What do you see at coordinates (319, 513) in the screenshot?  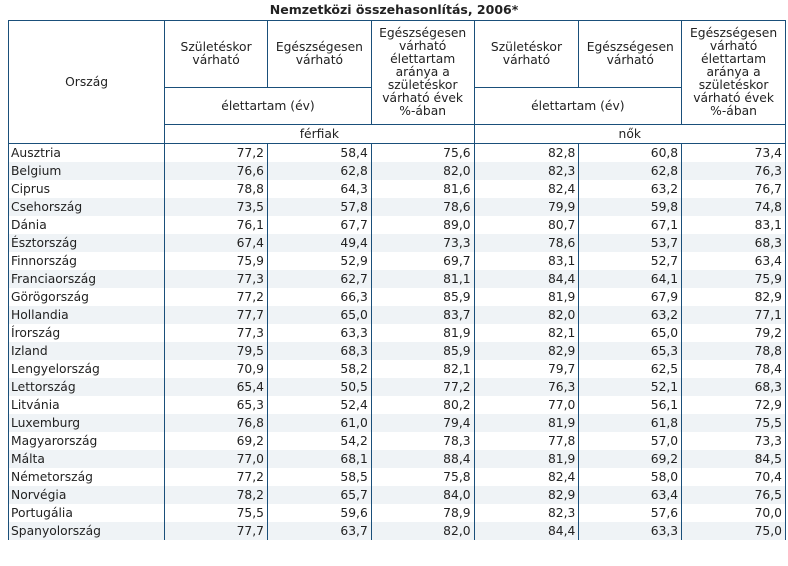 I see `value-cell-m-healthy: 59,6` at bounding box center [319, 513].